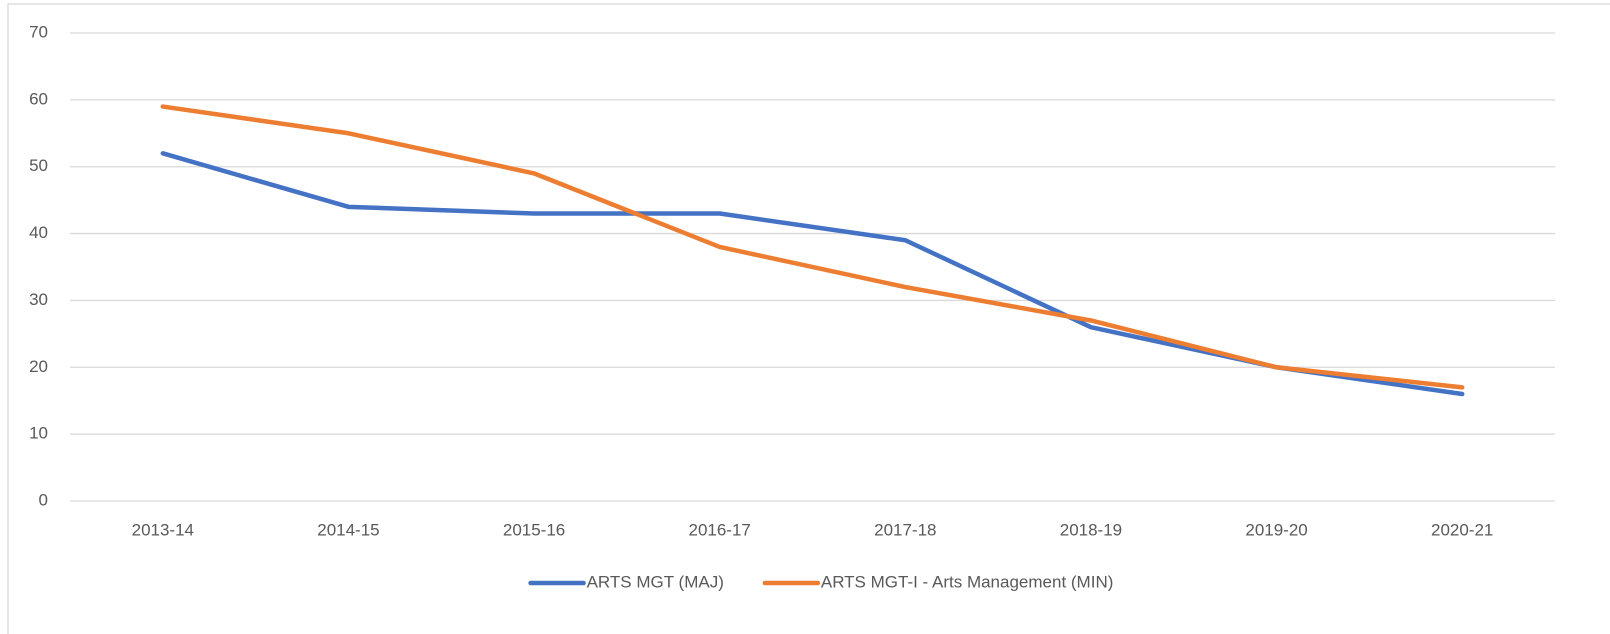 This screenshot has height=634, width=1610. I want to click on x-tick-label: 2017-18, so click(905, 529).